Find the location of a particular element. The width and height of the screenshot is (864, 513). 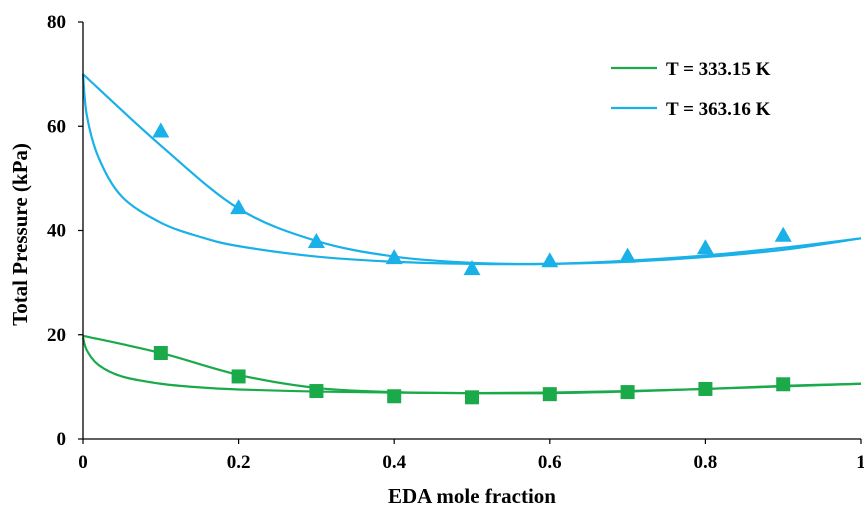

x-tick-label: 0.8 is located at coordinates (706, 462).